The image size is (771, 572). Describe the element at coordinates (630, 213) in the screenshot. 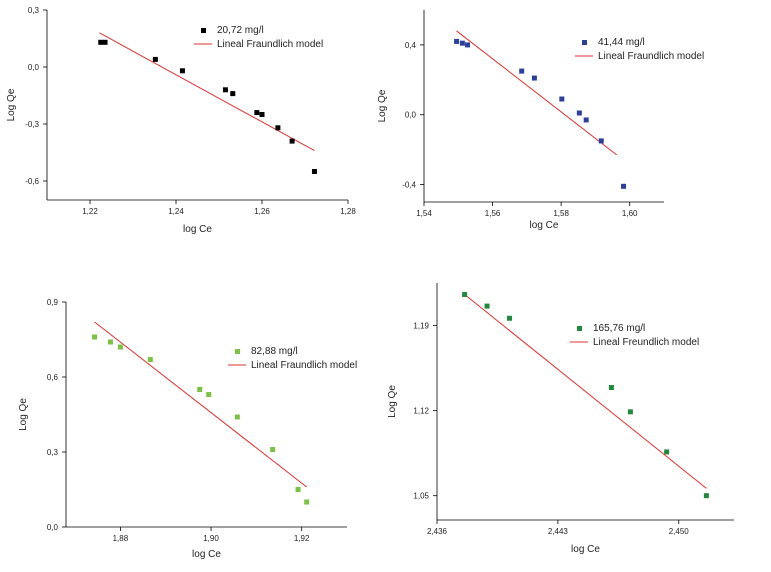

I see `x-tick-label: 1,60` at that location.